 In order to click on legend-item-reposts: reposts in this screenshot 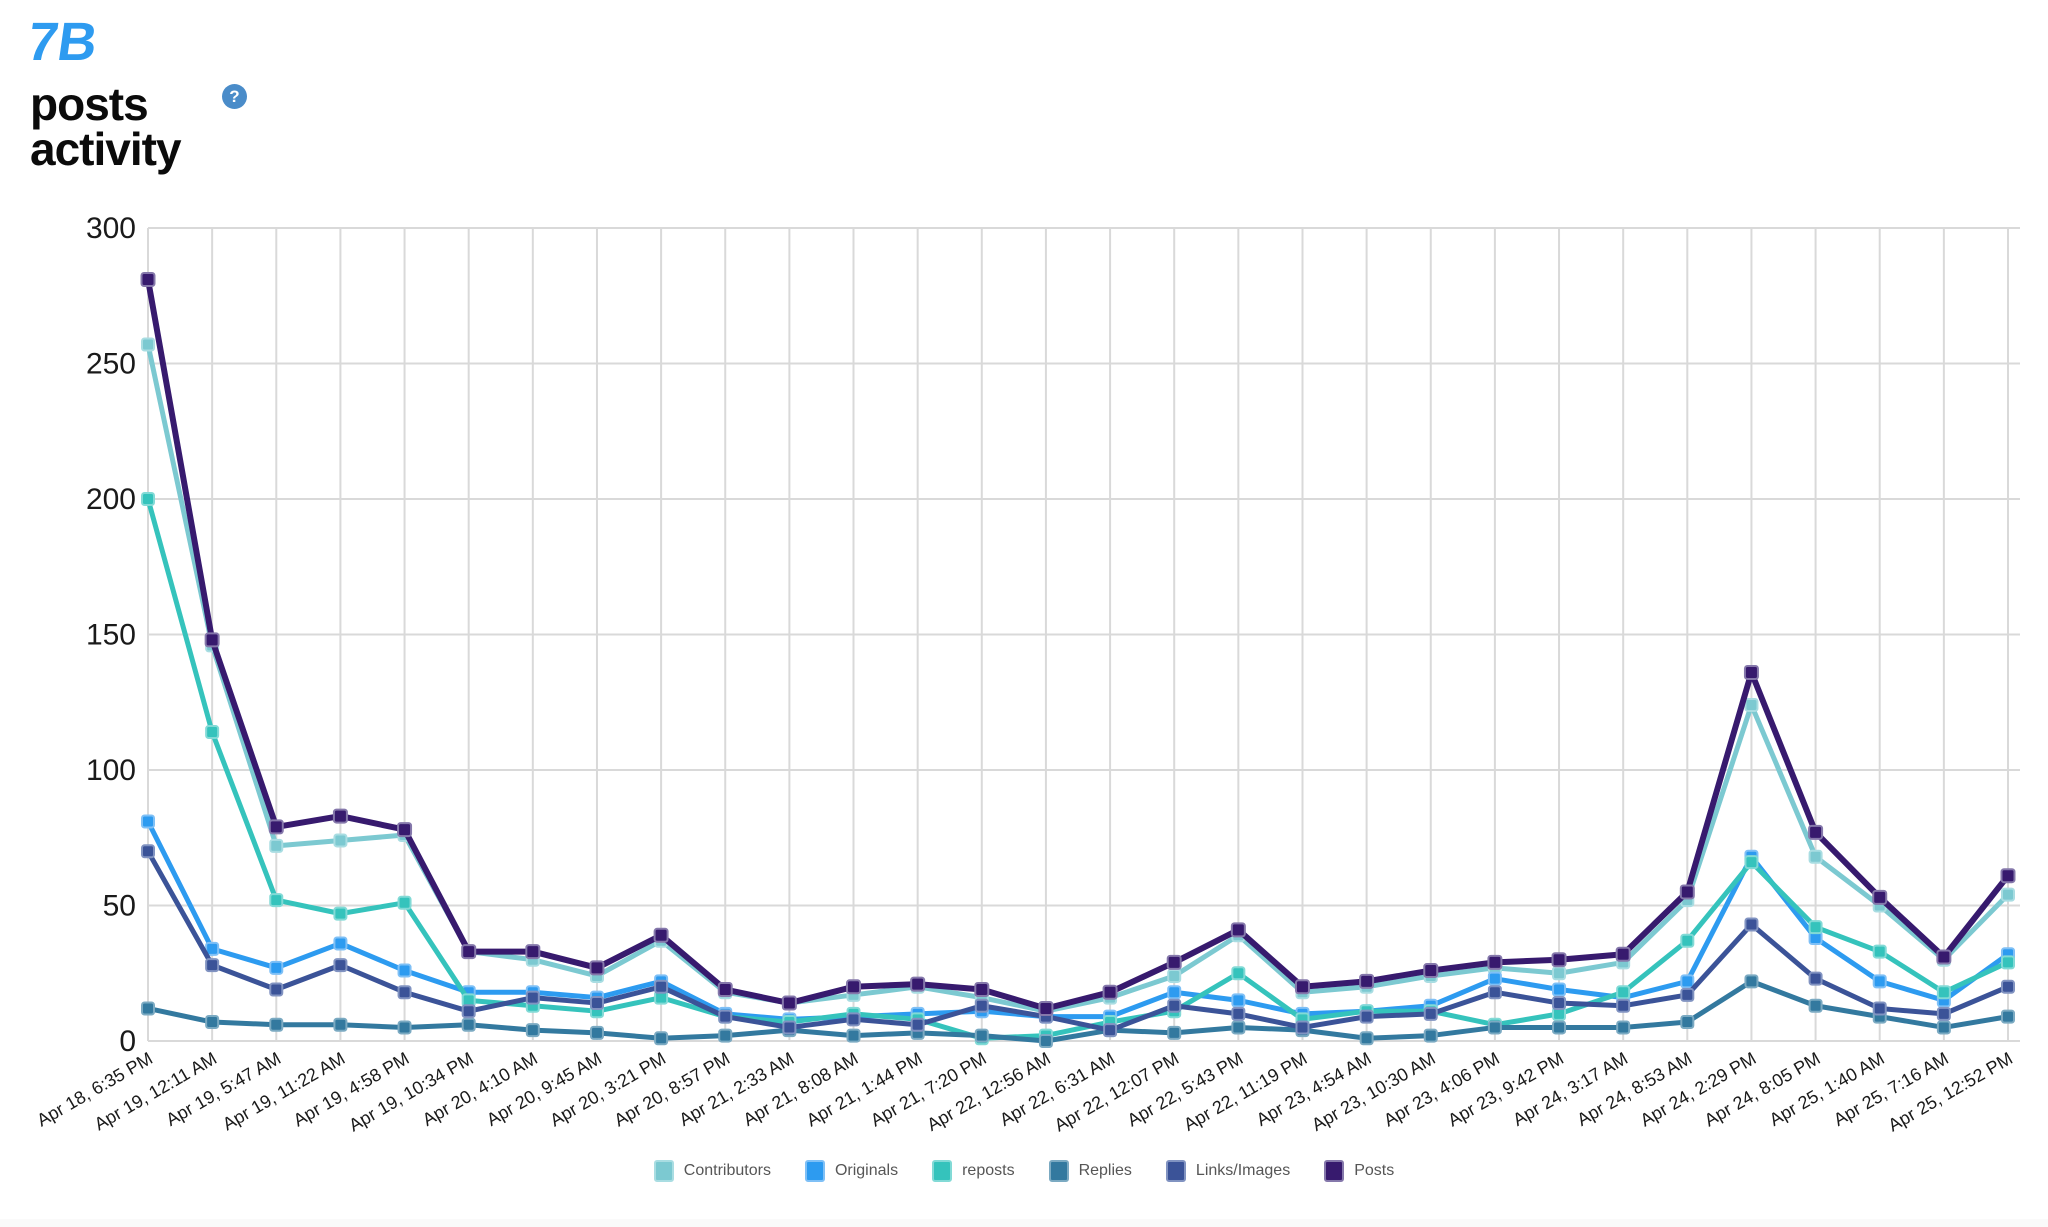, I will do `click(973, 1171)`.